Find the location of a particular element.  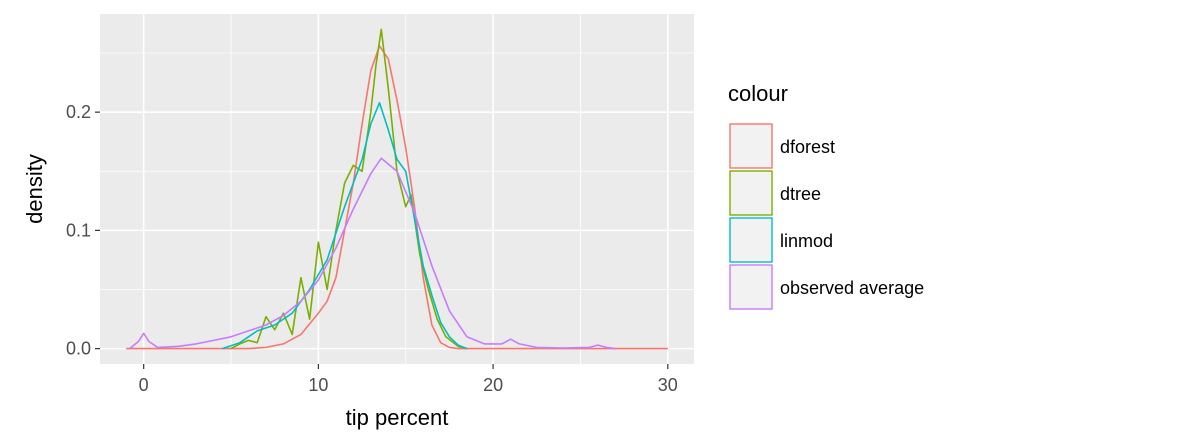

legend-key: dforest is located at coordinates (782, 146).